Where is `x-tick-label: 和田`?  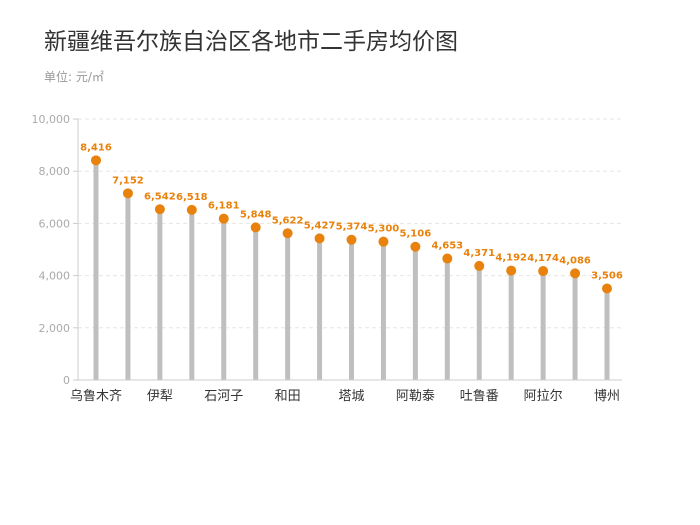 x-tick-label: 和田 is located at coordinates (288, 396).